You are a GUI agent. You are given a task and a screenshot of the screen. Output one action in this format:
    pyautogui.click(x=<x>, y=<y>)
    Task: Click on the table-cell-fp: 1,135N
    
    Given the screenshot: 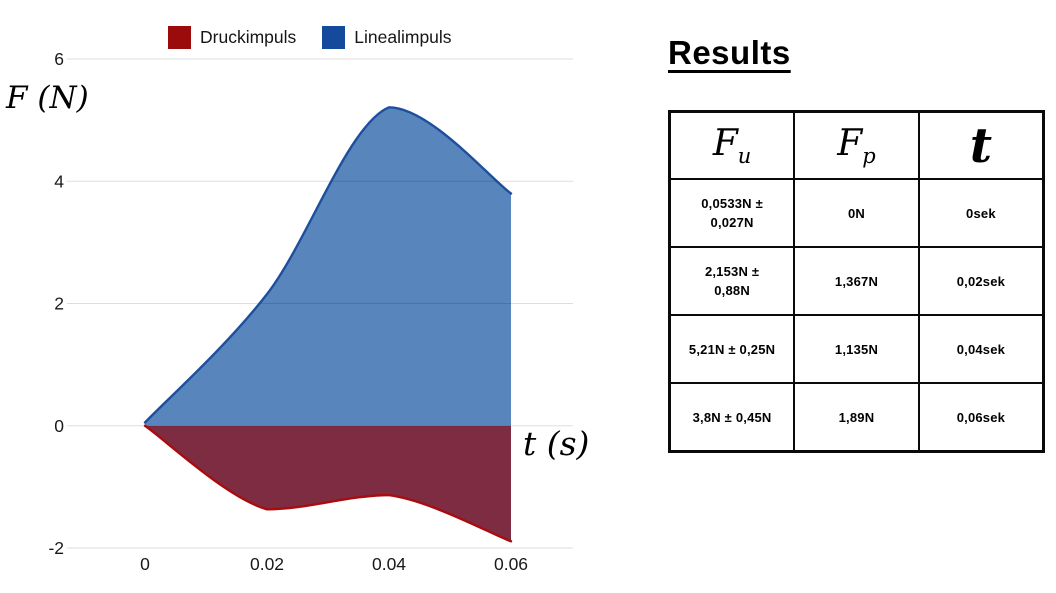 What is the action you would take?
    pyautogui.click(x=856, y=349)
    